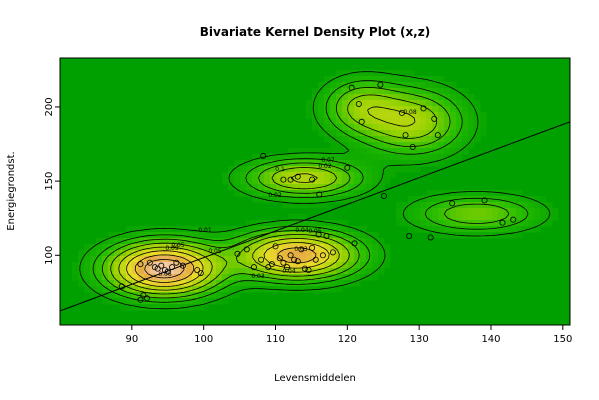 This screenshot has height=400, width=599. I want to click on x-tick-label: 90, so click(131, 339).